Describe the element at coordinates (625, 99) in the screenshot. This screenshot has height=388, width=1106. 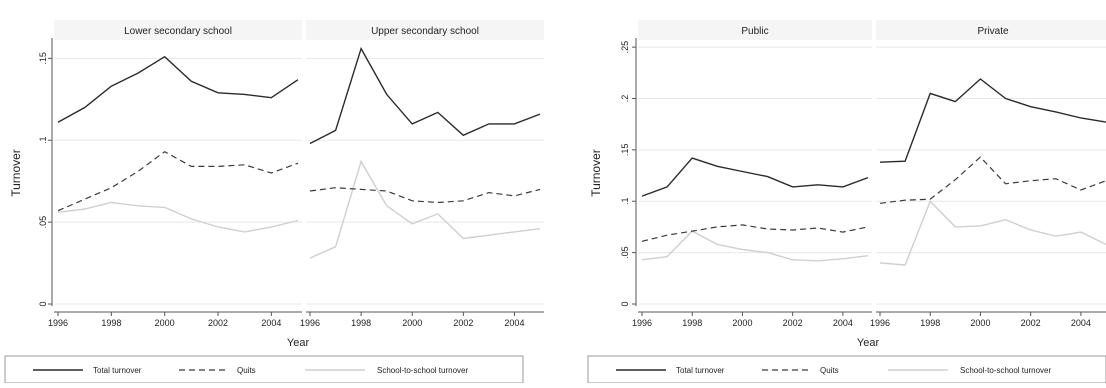
I see `y-tick-label: .2` at that location.